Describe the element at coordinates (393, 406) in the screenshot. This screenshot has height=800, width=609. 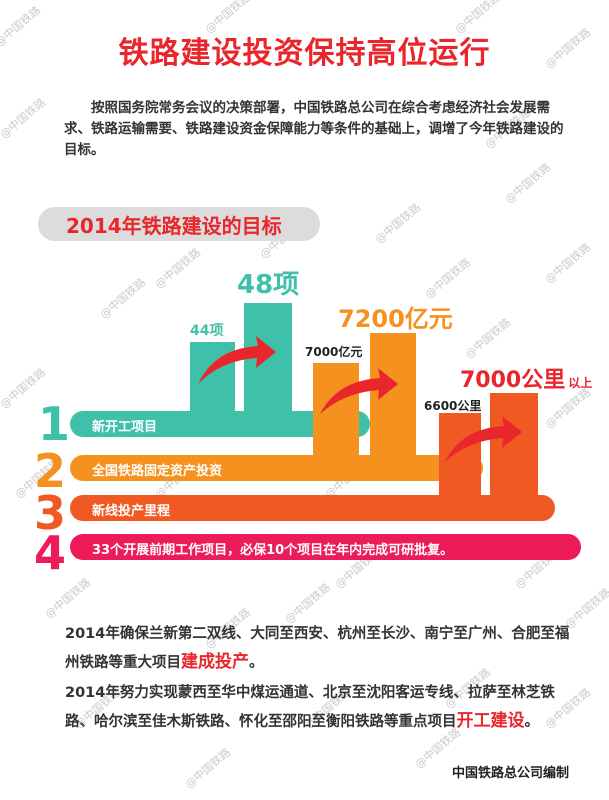
I see `bar-investment-after` at that location.